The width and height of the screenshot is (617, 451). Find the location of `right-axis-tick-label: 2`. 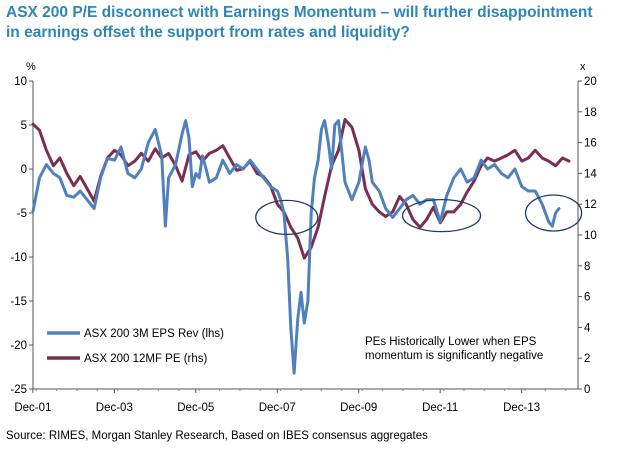

right-axis-tick-label: 2 is located at coordinates (587, 359).